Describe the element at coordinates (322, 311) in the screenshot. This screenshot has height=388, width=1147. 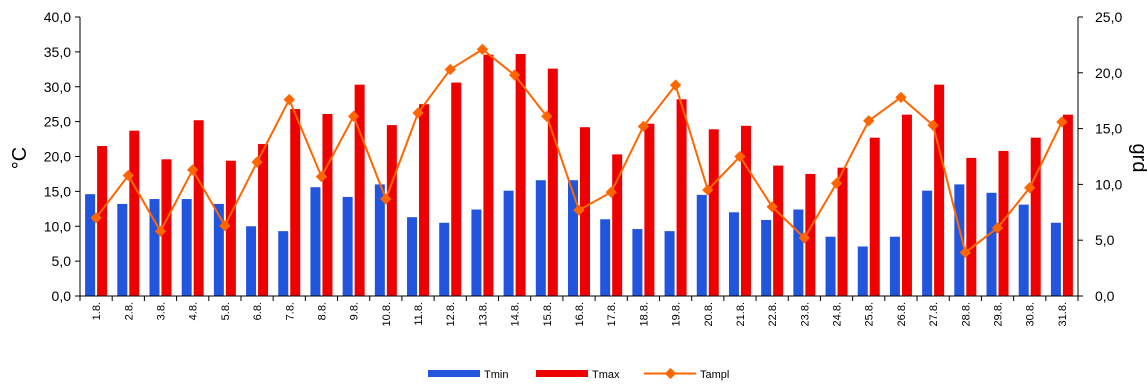
I see `x-tick-label: 8.8.` at that location.